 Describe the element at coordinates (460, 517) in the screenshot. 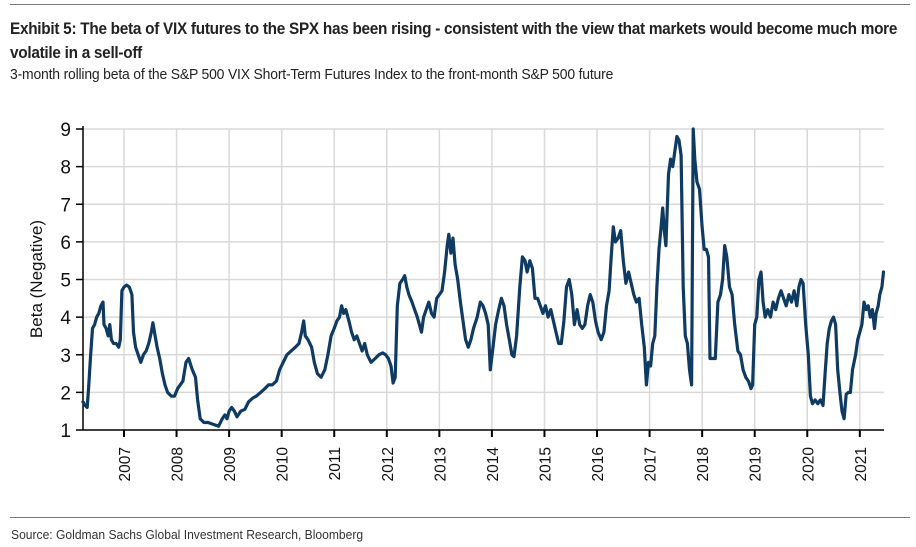

I see `bottom-rule` at that location.